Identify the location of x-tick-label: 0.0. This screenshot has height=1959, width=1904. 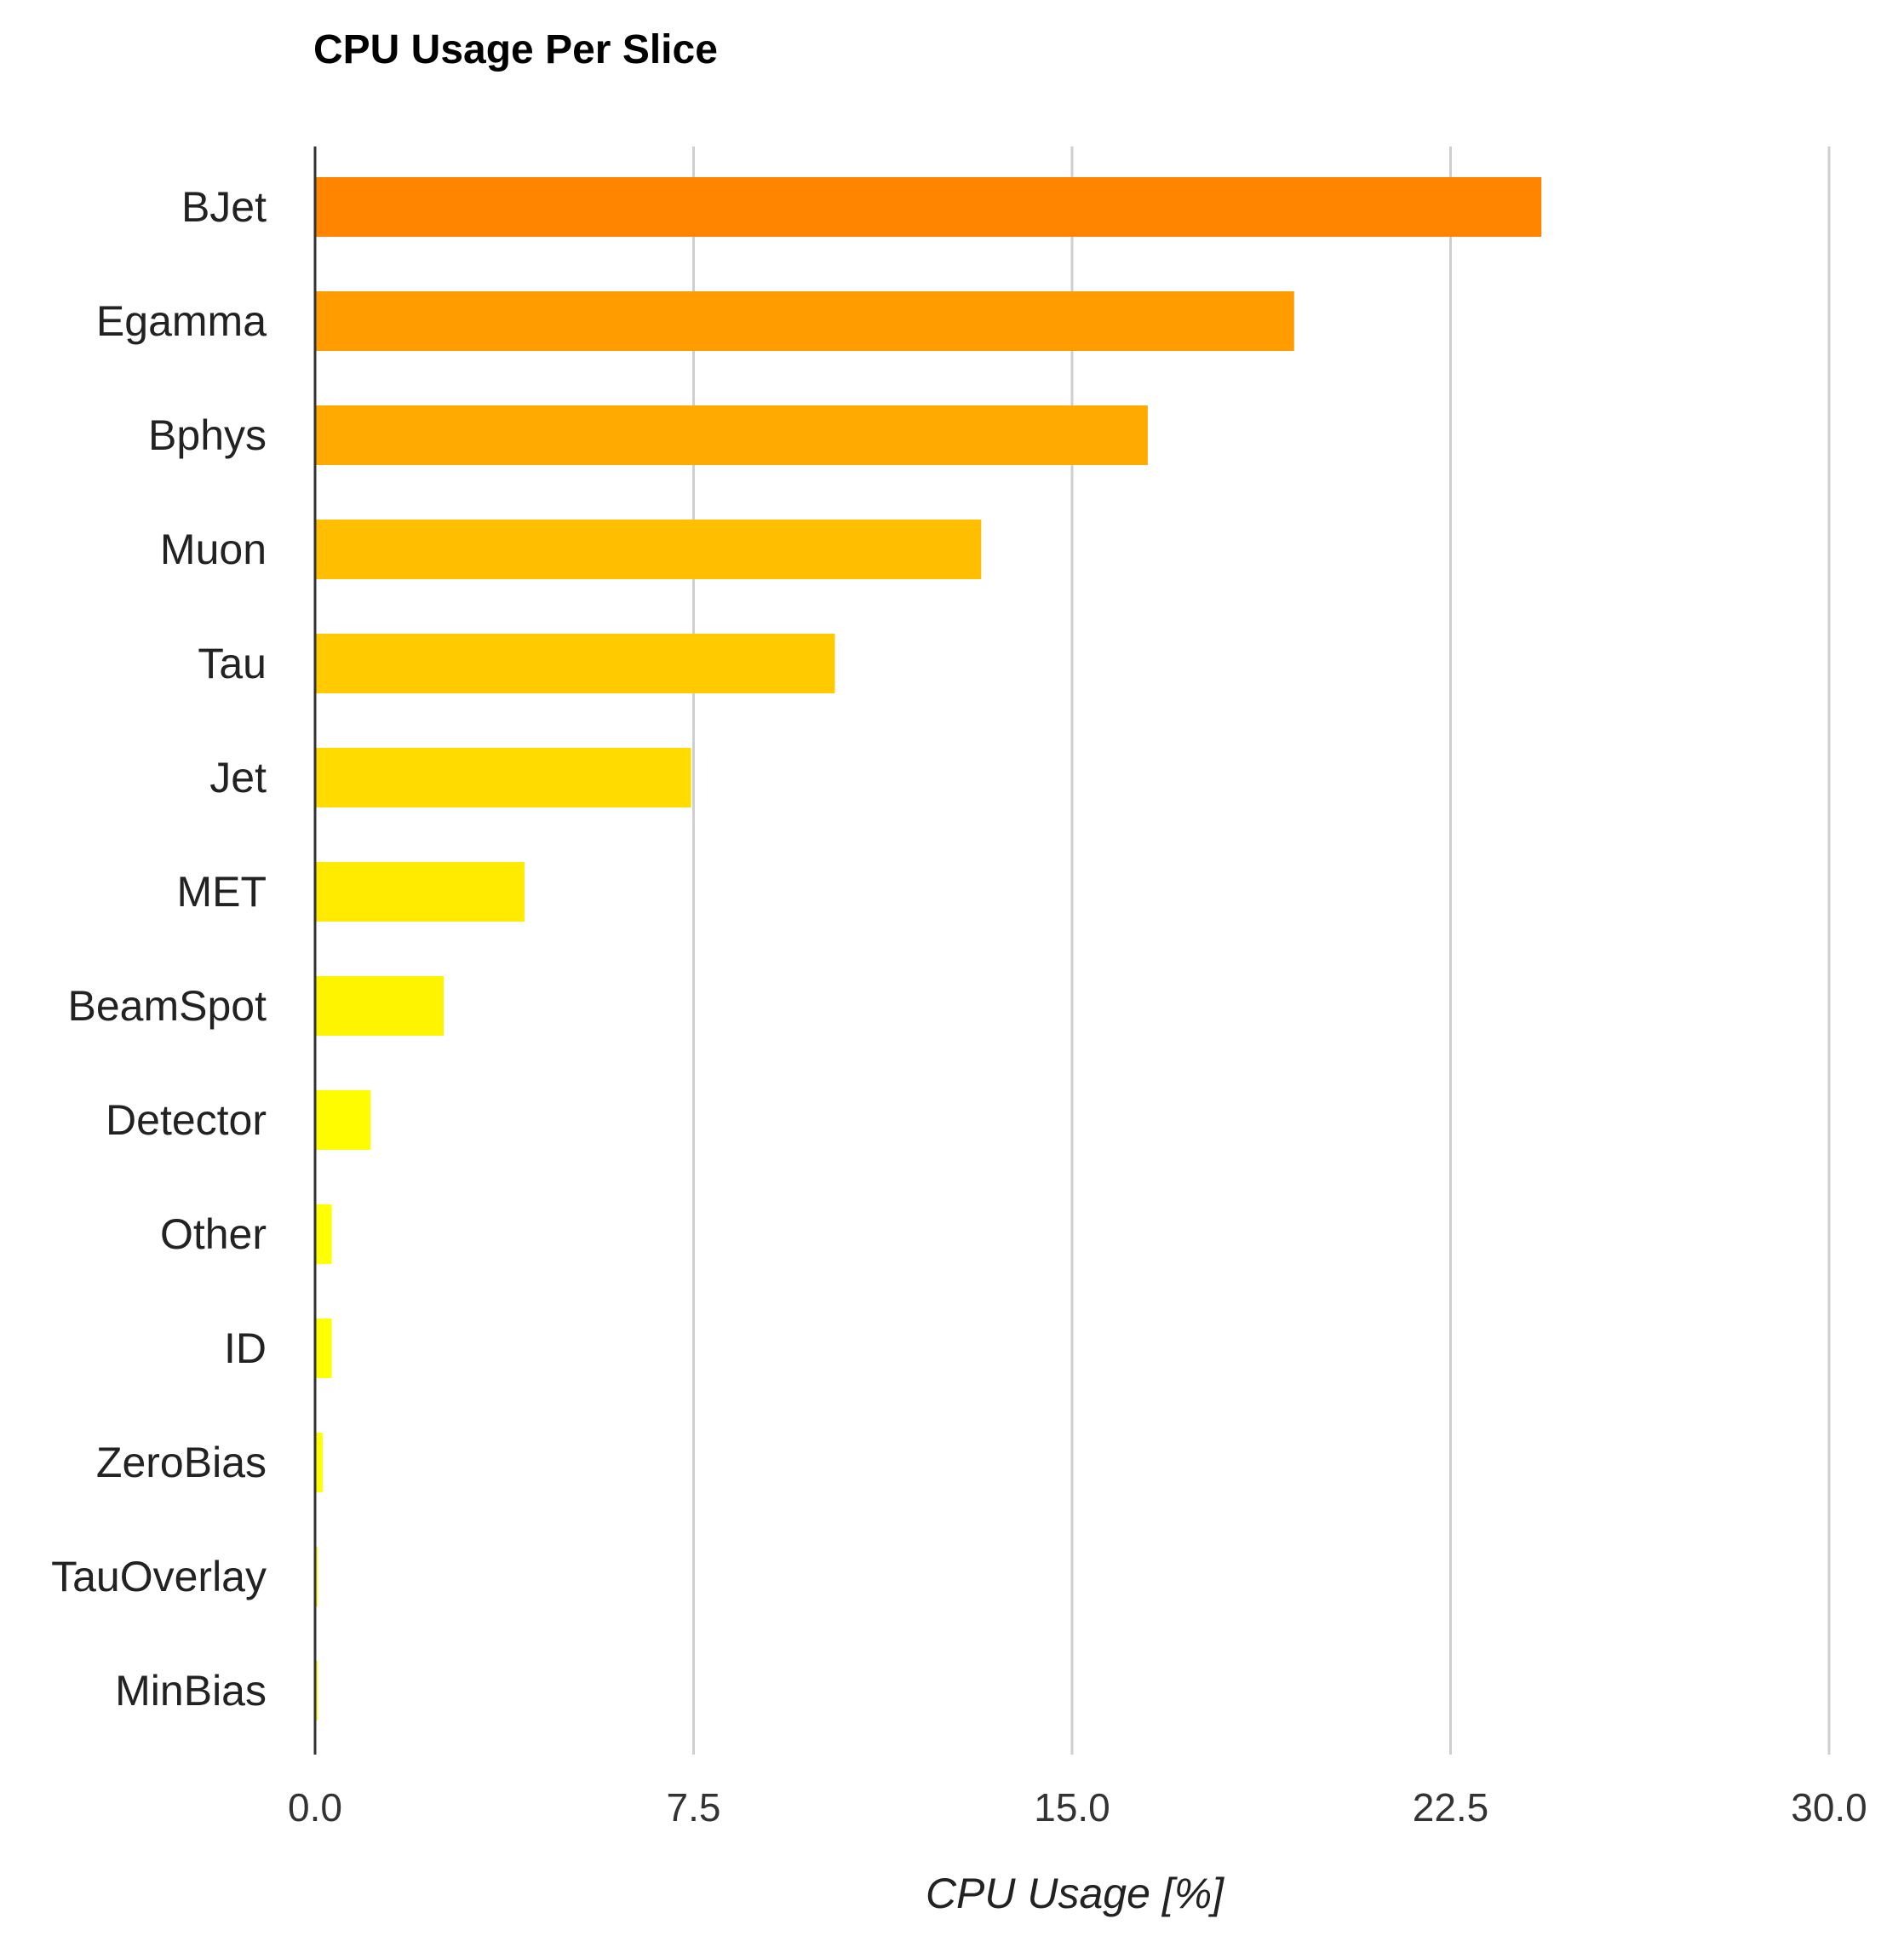
(315, 1807).